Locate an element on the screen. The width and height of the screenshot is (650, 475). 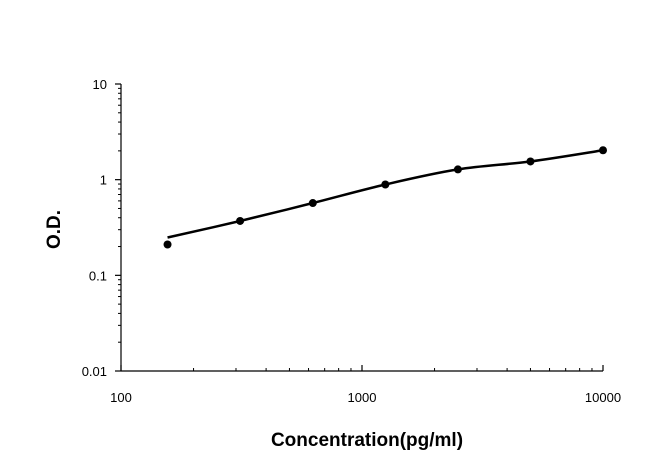
x-tick-labels: 100 1000 10000 is located at coordinates (365, 397).